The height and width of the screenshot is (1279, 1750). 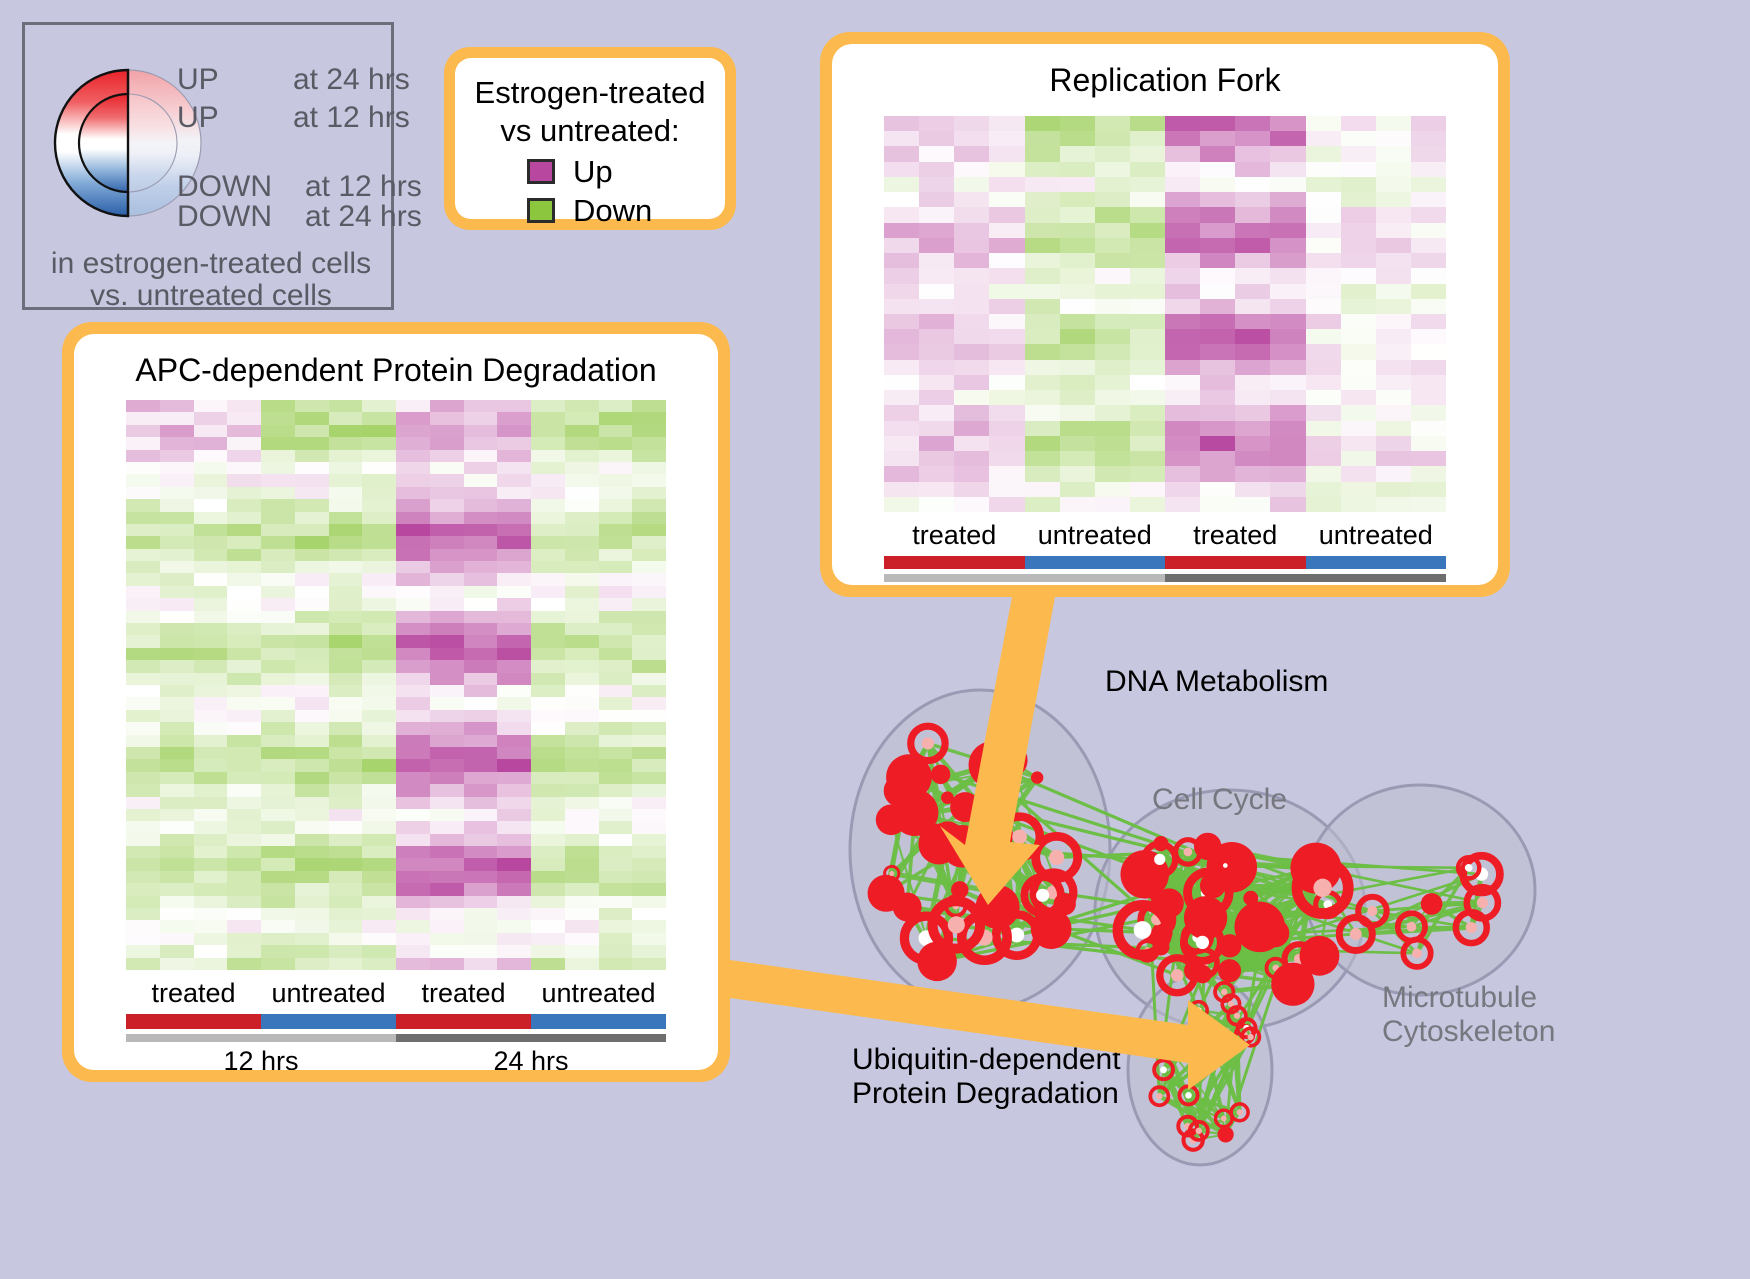 I want to click on cluster-label-ubiquitin-degradation: Ubiquitin-dependent Protein Degradation, so click(x=986, y=1076).